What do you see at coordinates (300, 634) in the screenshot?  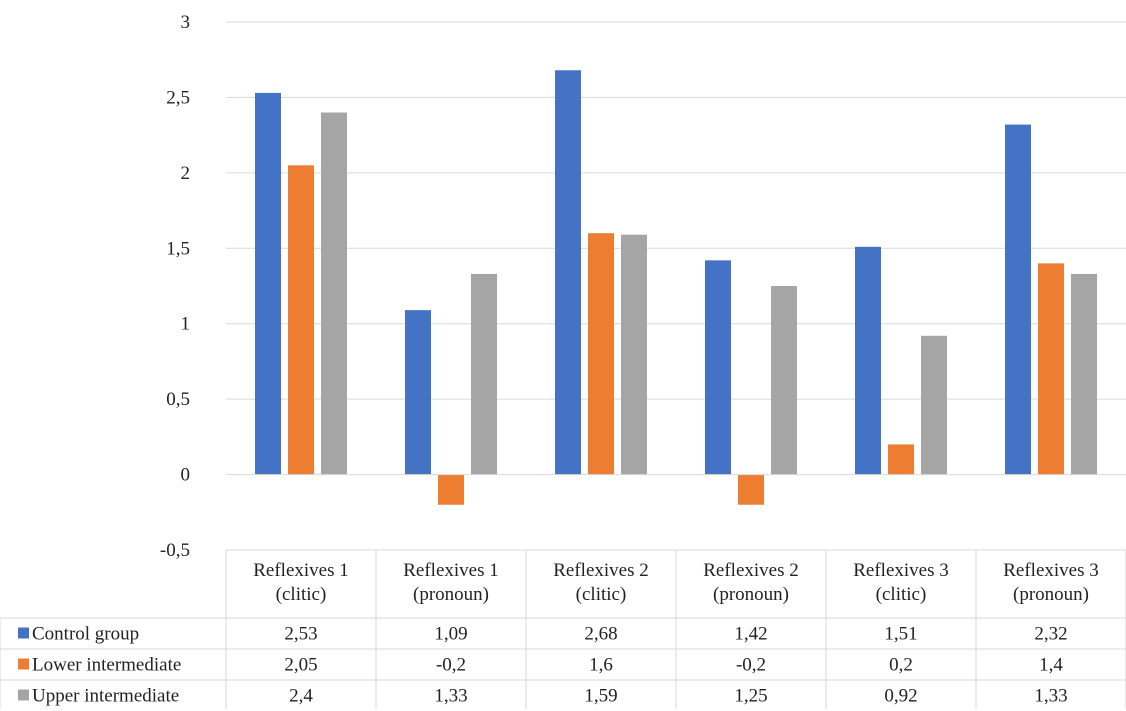 I see `table-cell: 2,53` at bounding box center [300, 634].